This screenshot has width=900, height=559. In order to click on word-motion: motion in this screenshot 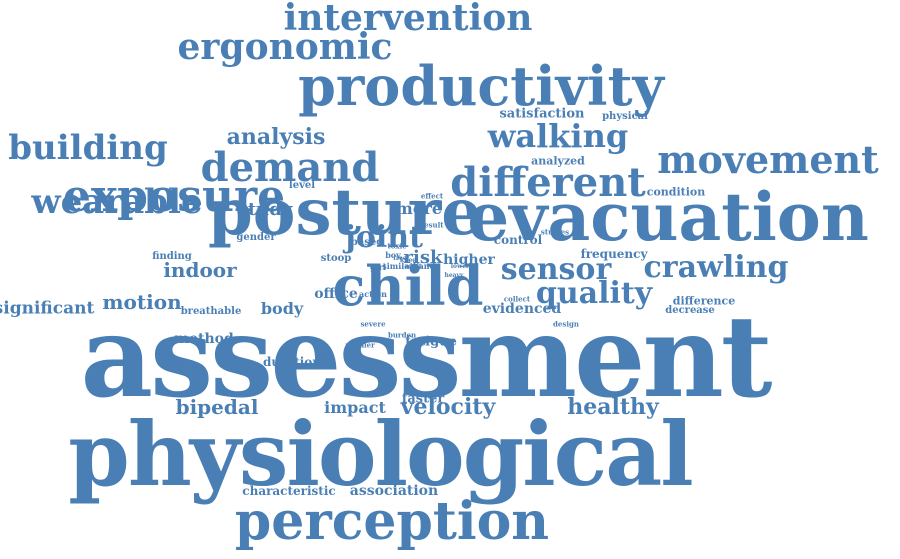, I will do `click(142, 302)`.